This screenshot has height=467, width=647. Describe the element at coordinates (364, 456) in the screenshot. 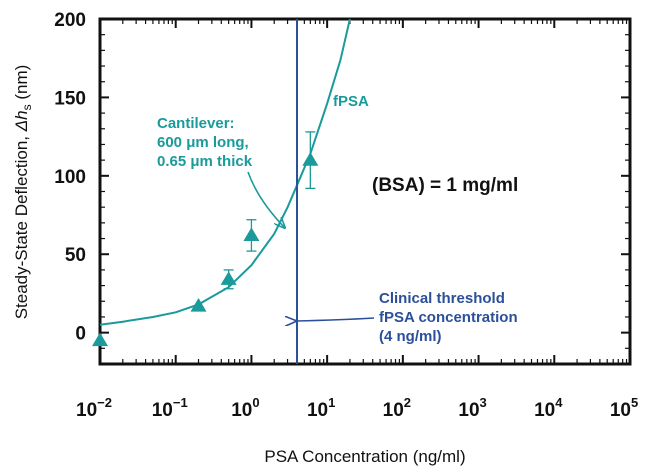

I see `x-axis-title: PSA Concentration (ng/ml)` at that location.